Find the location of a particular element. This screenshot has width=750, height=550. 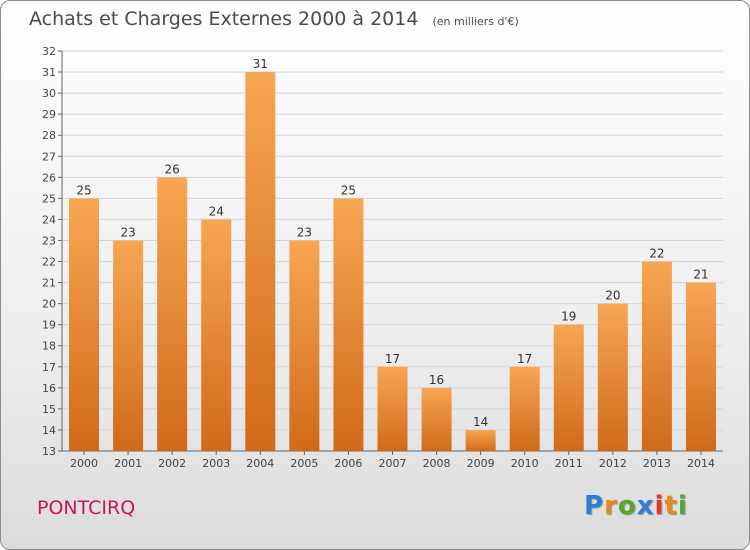

y-tick-label: 23 is located at coordinates (49, 240).